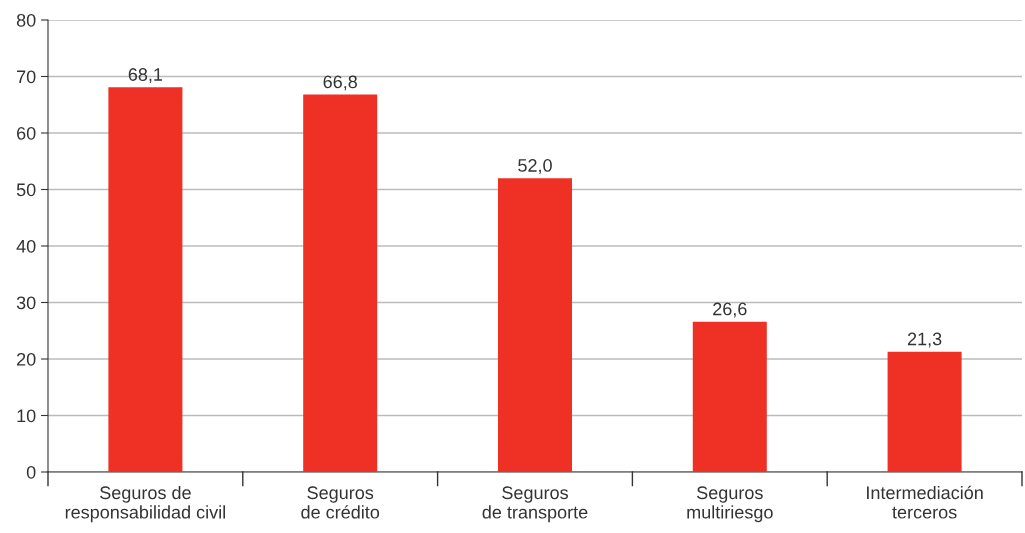  What do you see at coordinates (924, 340) in the screenshot?
I see `data-label: 21,3` at bounding box center [924, 340].